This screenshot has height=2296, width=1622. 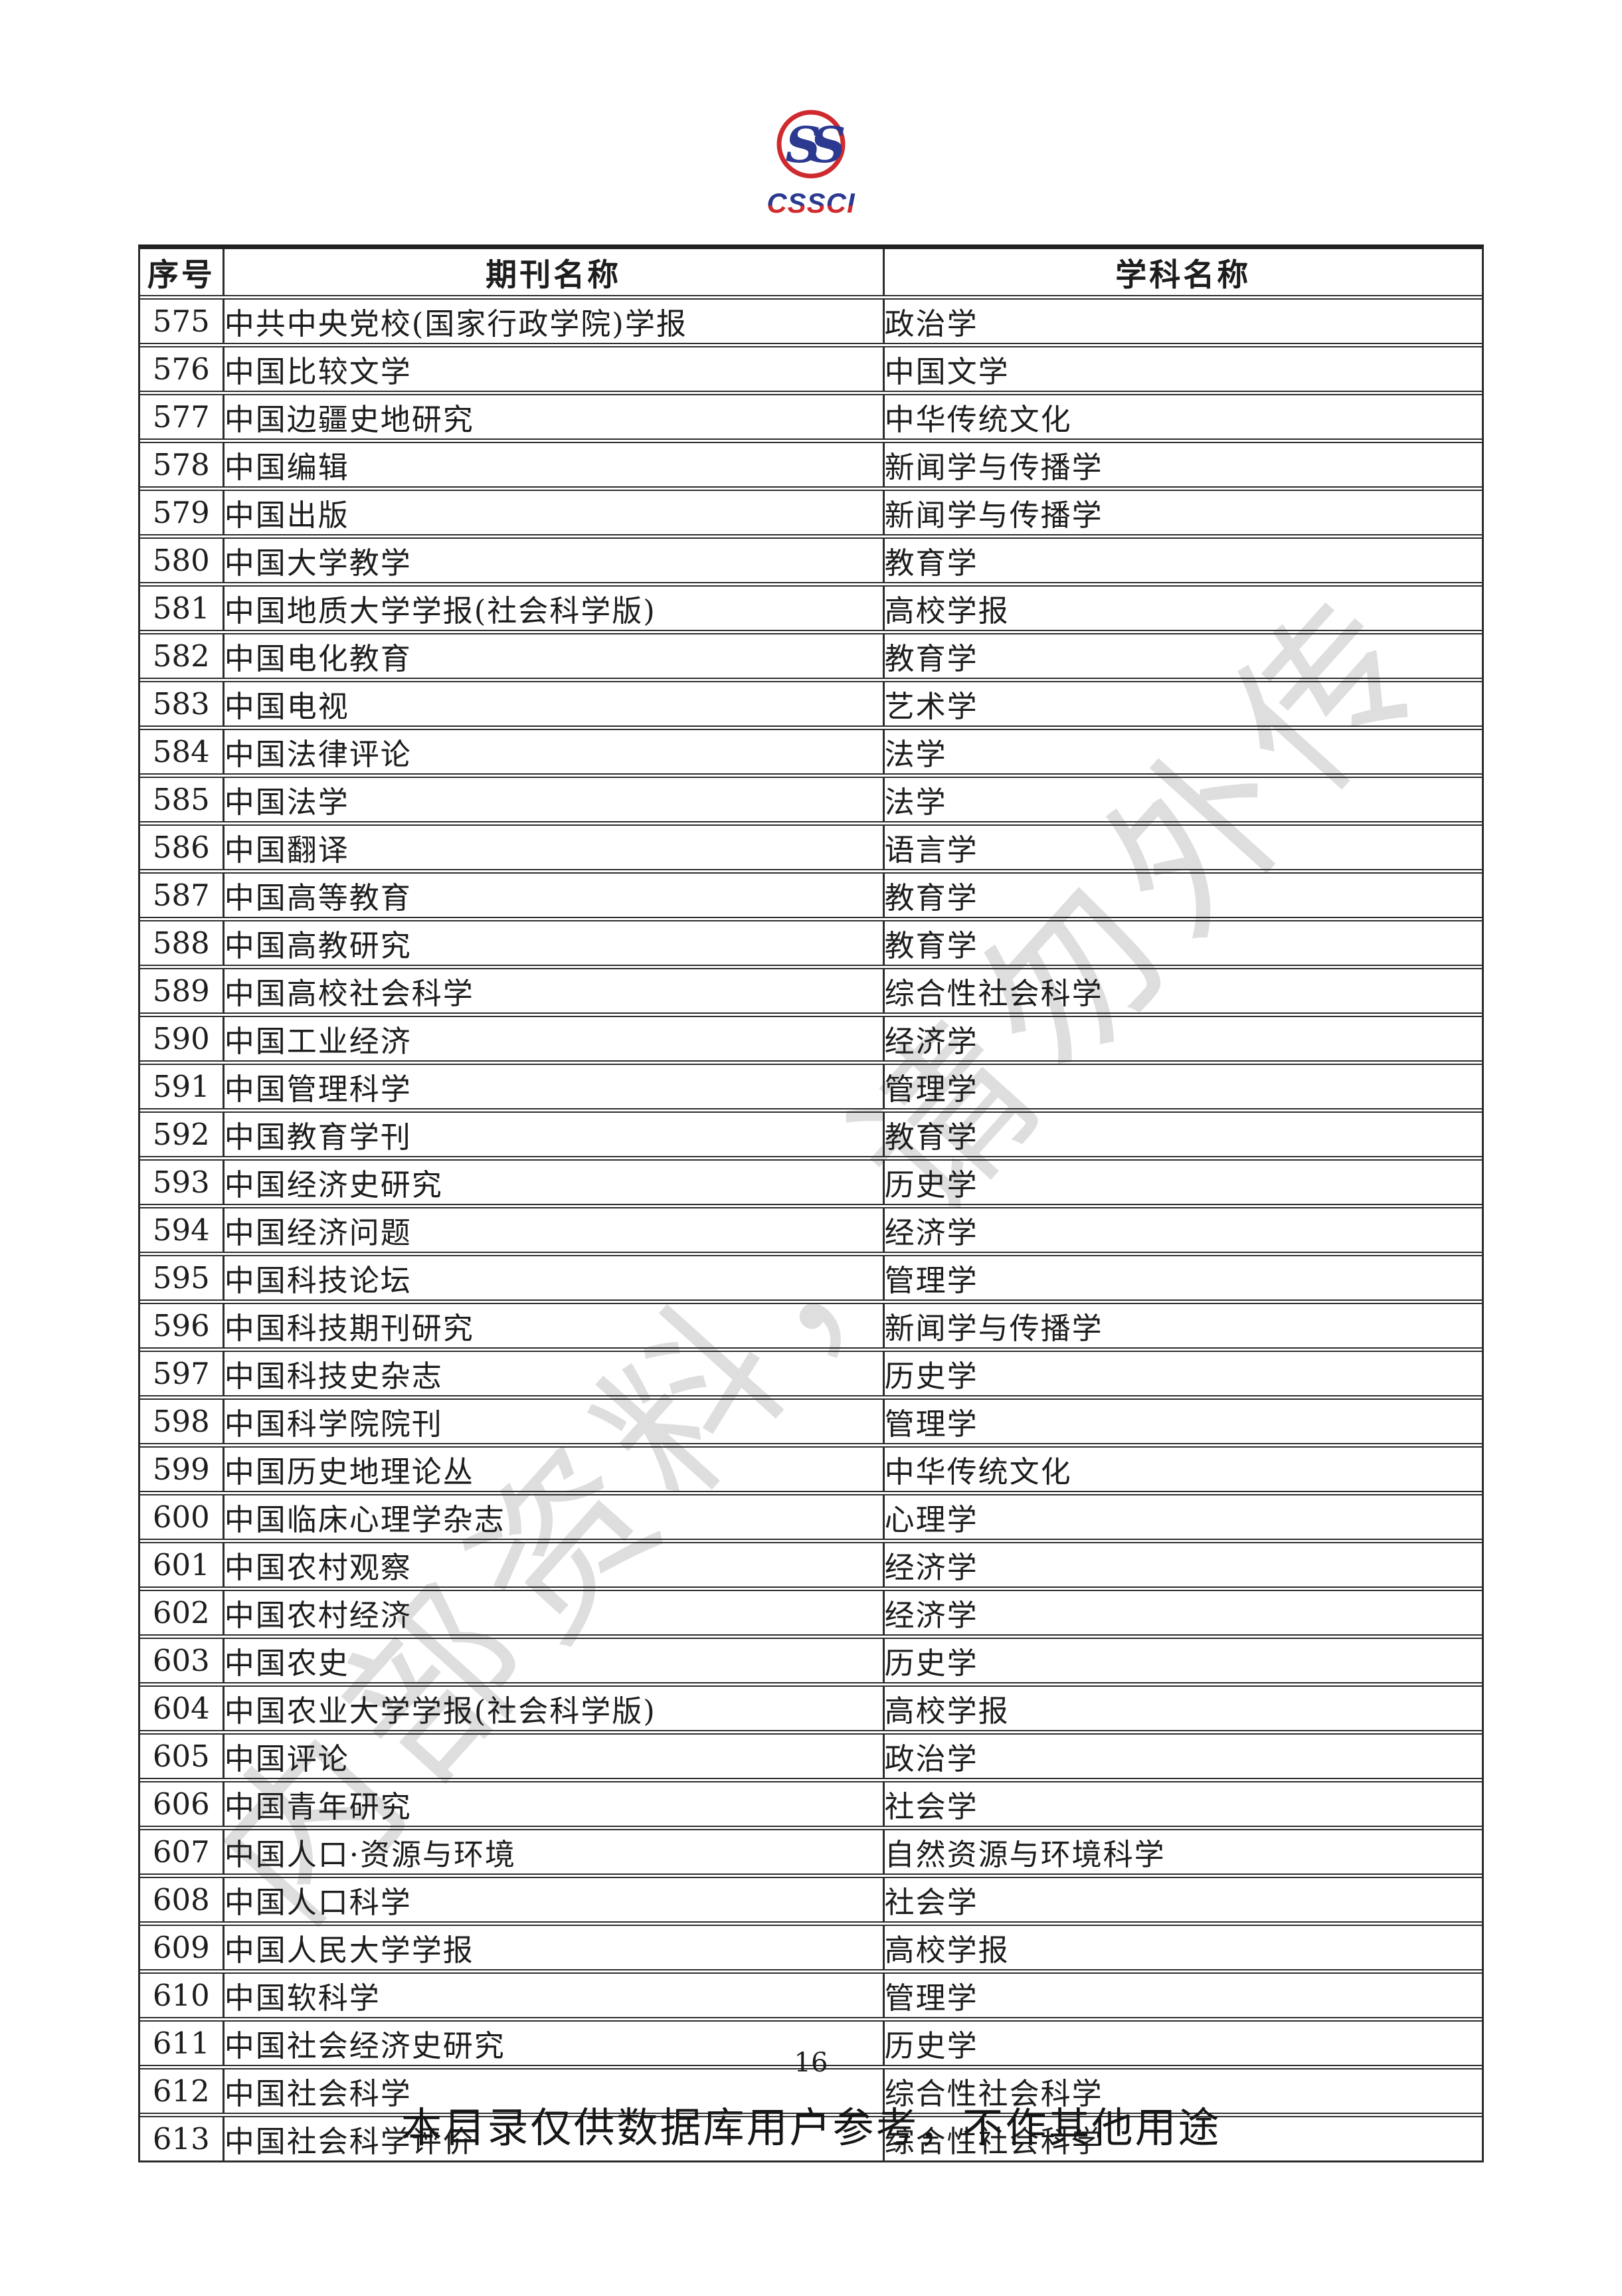 What do you see at coordinates (811, 1709) in the screenshot?
I see `table-row: 604 中国农业大学学报(社会科学版) 高校学报` at bounding box center [811, 1709].